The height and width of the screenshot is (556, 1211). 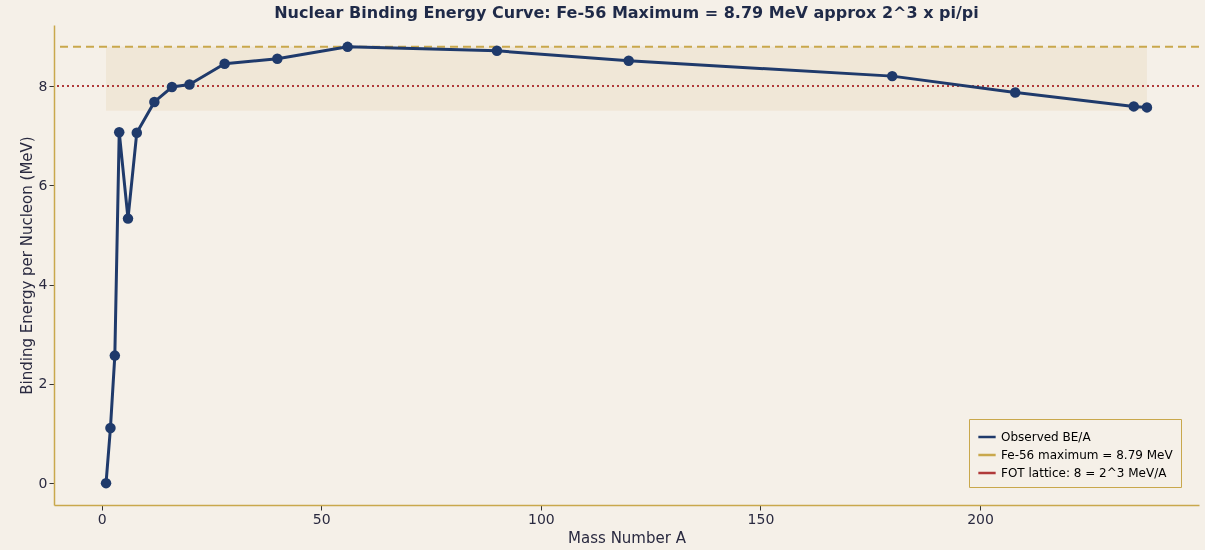 What do you see at coordinates (1087, 455) in the screenshot?
I see `legend-label: Fe-56 maximum = 8.79 MeV` at bounding box center [1087, 455].